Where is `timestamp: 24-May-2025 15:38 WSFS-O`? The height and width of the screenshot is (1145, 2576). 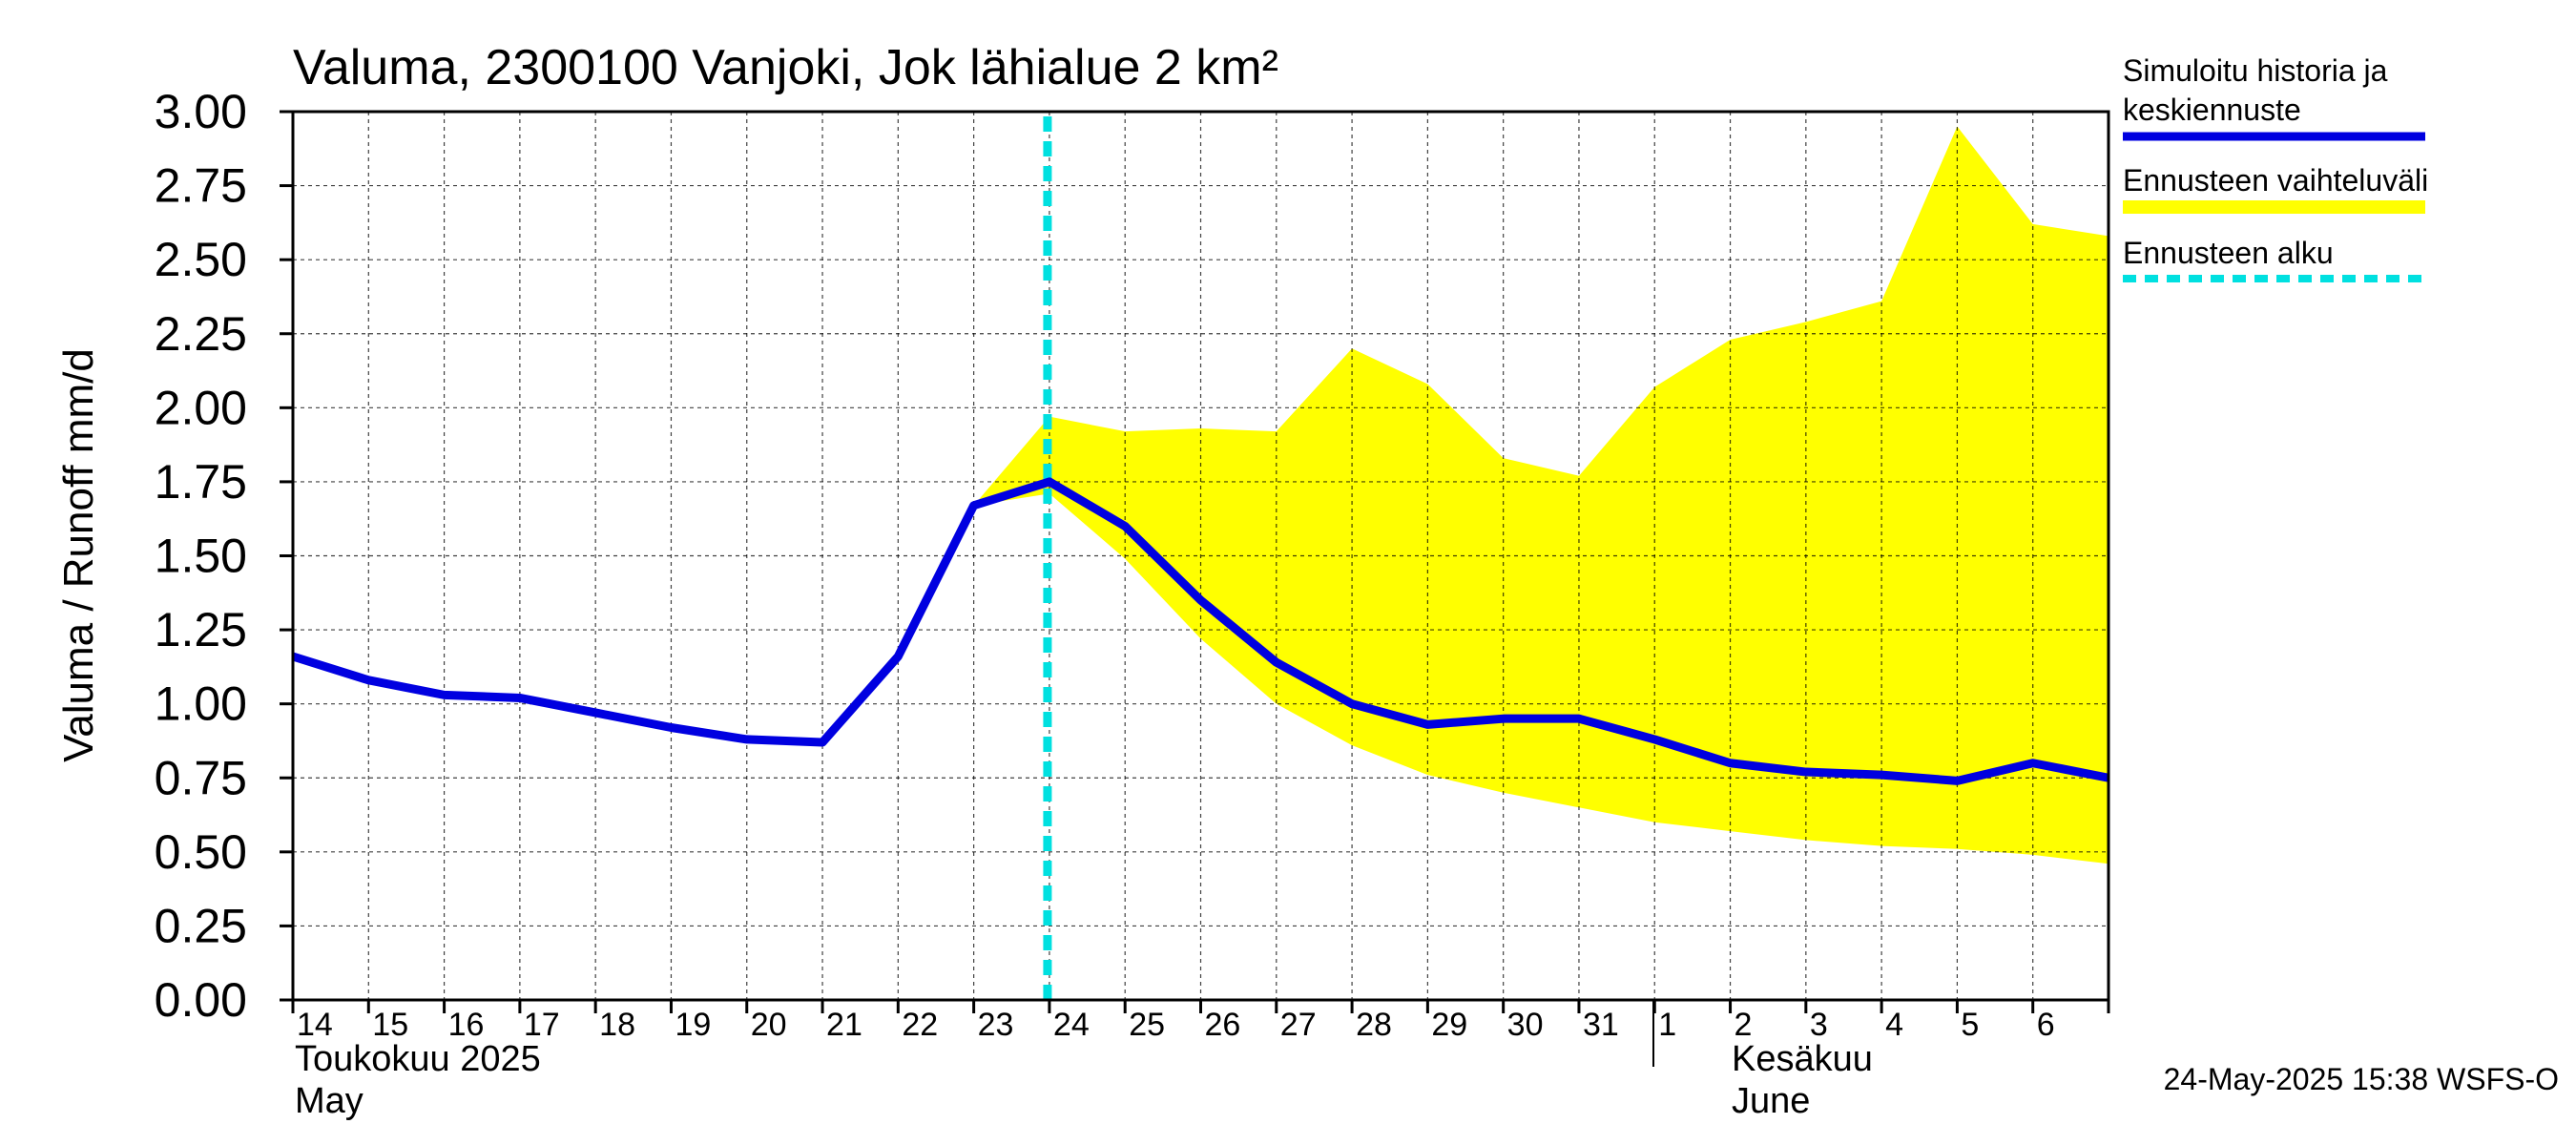 timestamp: 24-May-2025 15:38 WSFS-O is located at coordinates (2361, 1079).